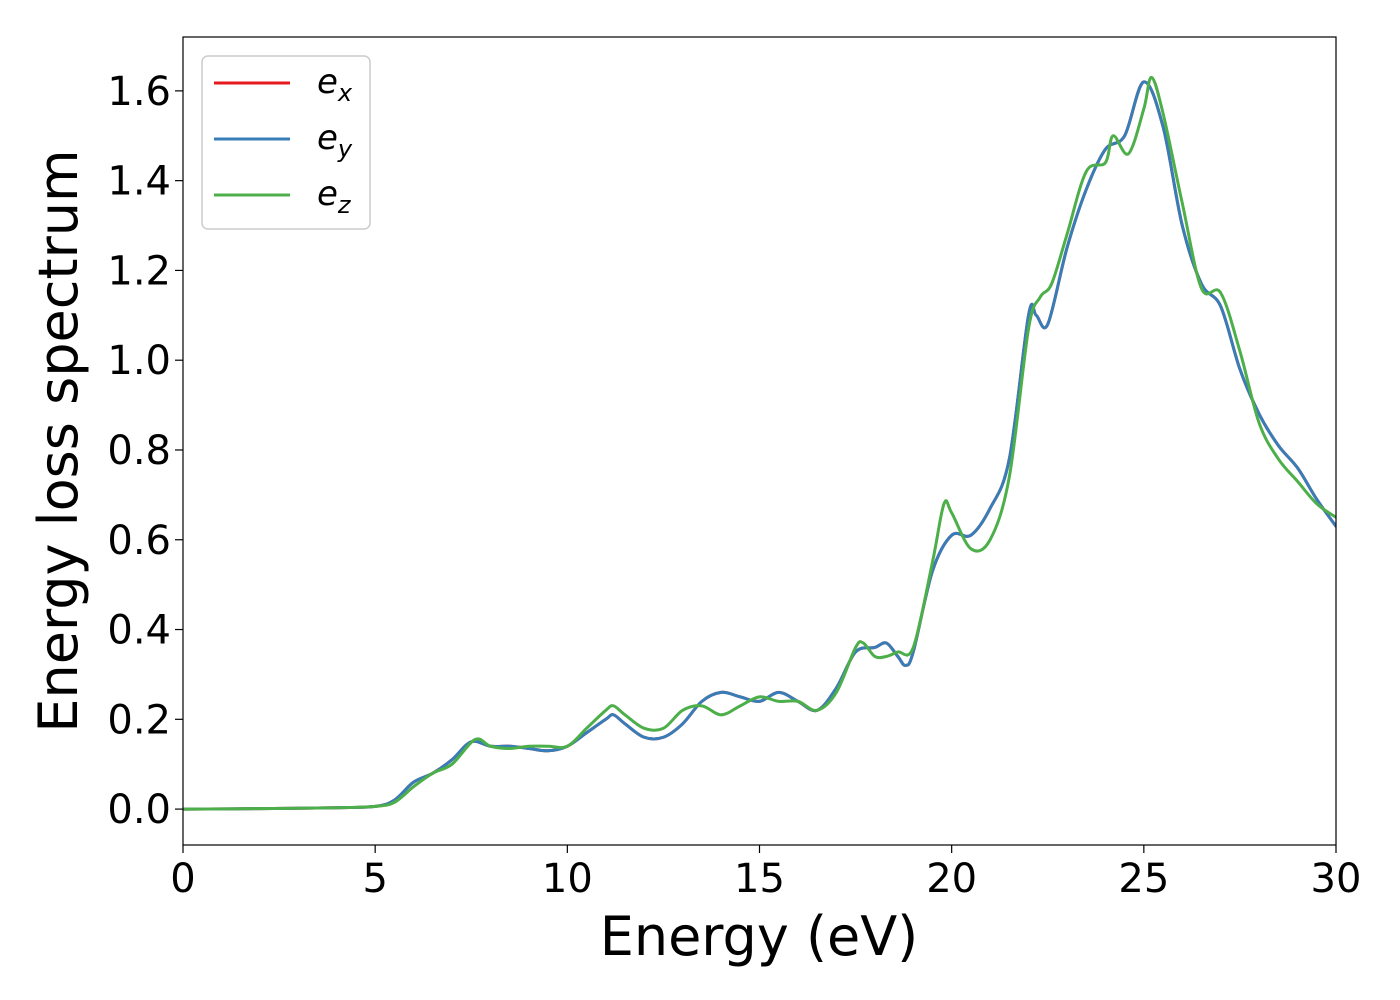 The height and width of the screenshot is (1000, 1400). What do you see at coordinates (759, 936) in the screenshot?
I see `x-axis-label: Energy (eV)` at bounding box center [759, 936].